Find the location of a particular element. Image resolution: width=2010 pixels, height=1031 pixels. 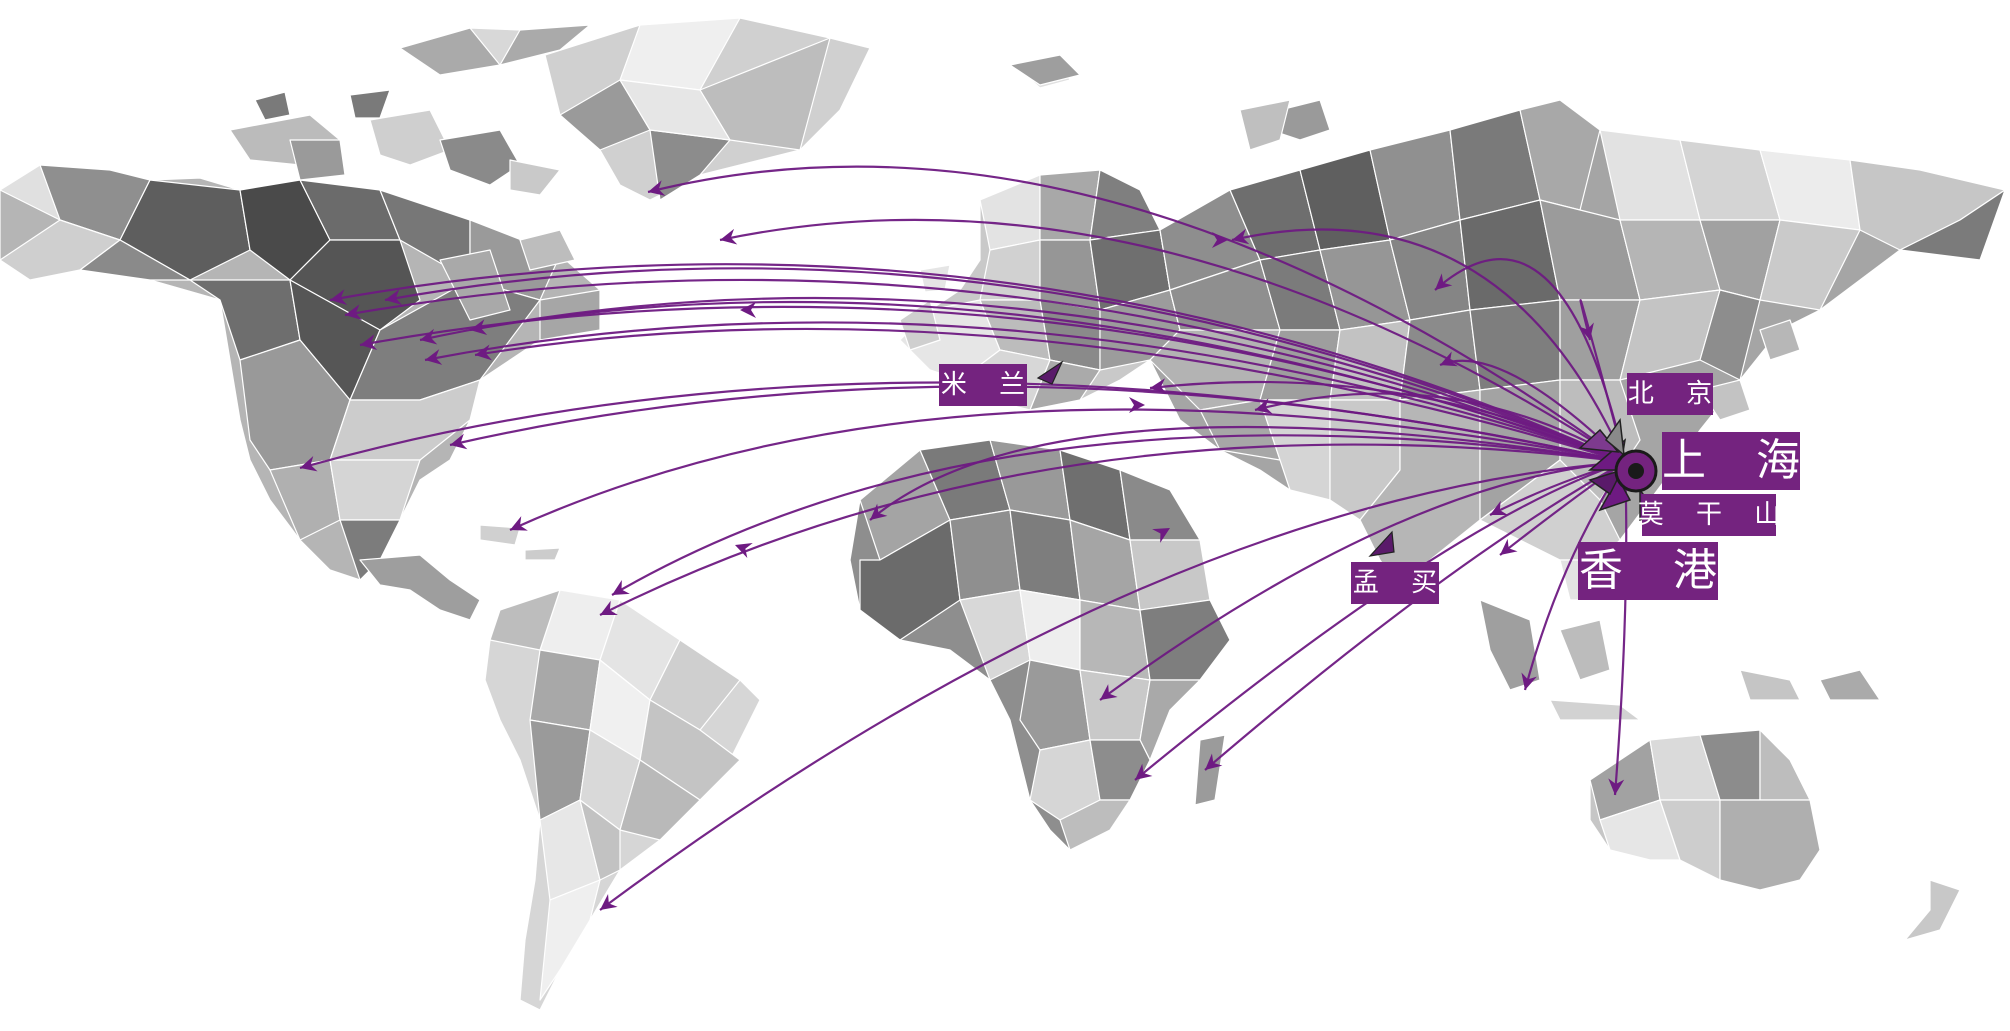

north-america is located at coordinates (300, 372).